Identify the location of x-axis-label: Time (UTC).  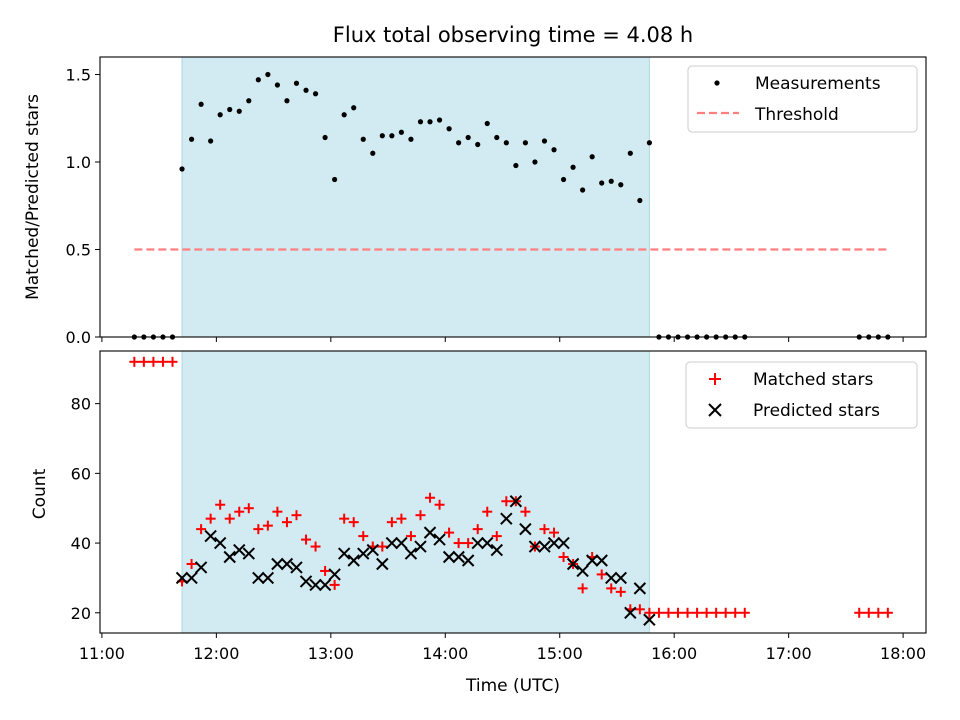
(512, 686).